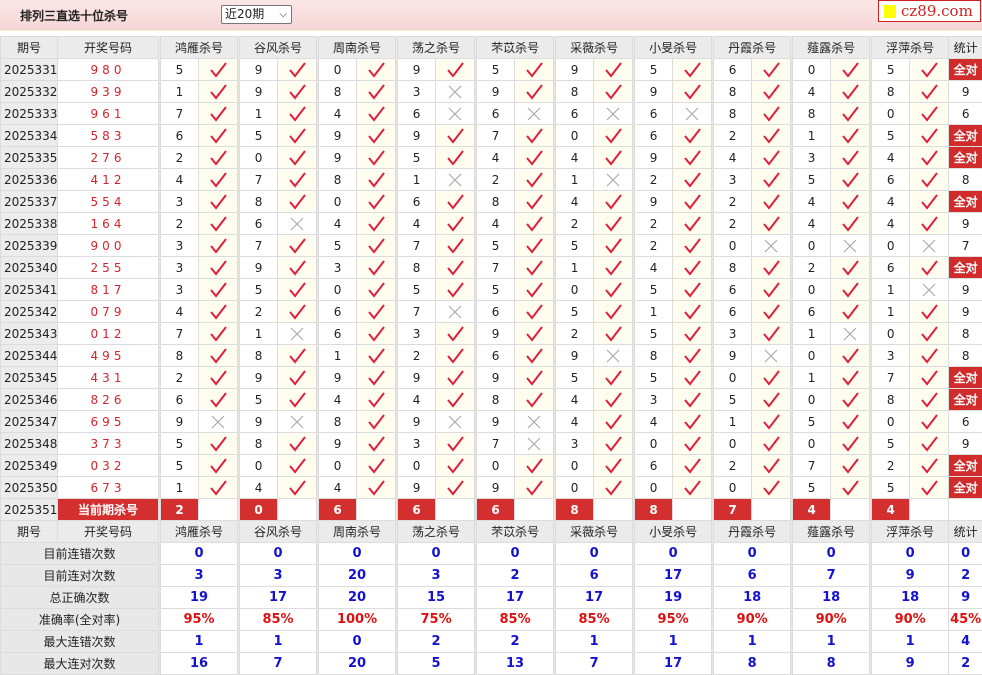 The width and height of the screenshot is (982, 675). I want to click on cross-icon, so click(455, 92).